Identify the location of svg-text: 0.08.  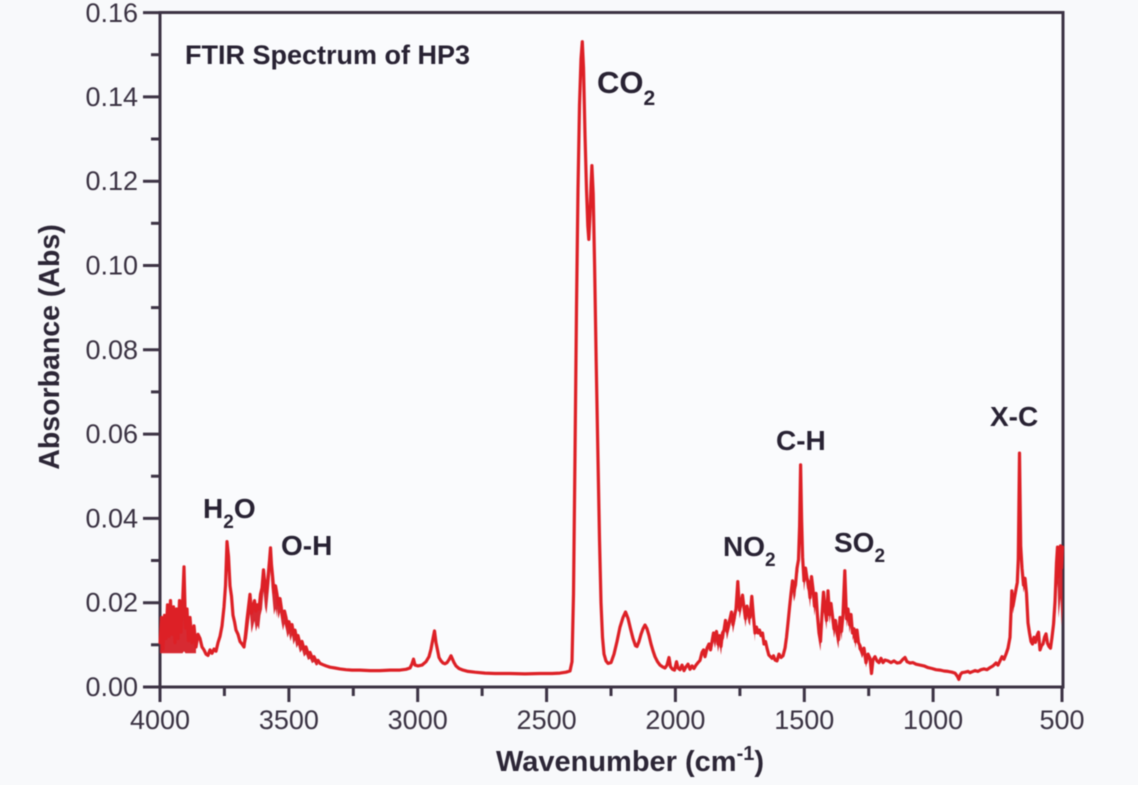
(111, 350).